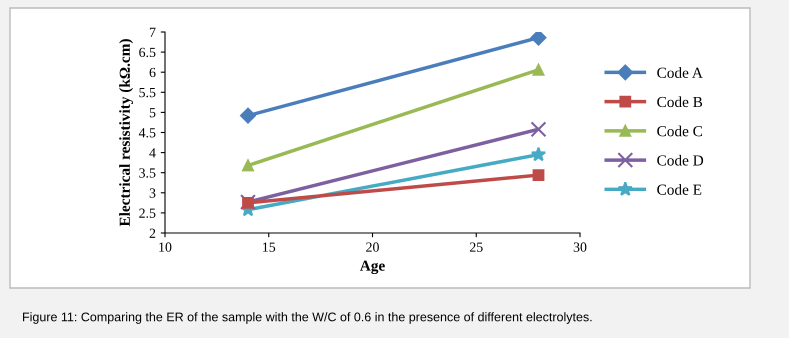 This screenshot has height=338, width=789. Describe the element at coordinates (680, 160) in the screenshot. I see `legend-label: Code D` at that location.